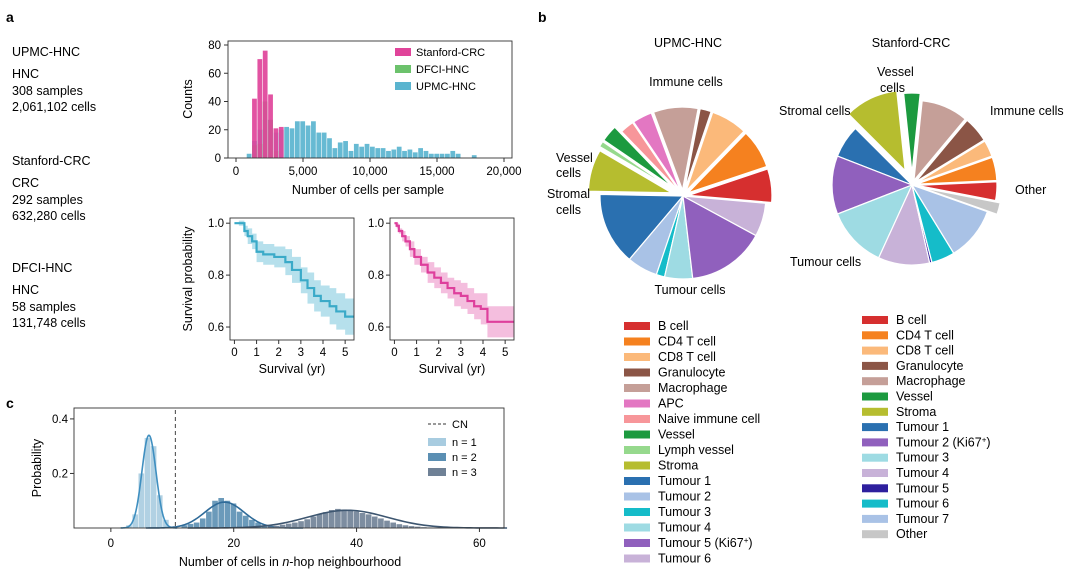 The width and height of the screenshot is (1080, 573). What do you see at coordinates (49, 323) in the screenshot?
I see `cohort-cells: 131,748 cells` at bounding box center [49, 323].